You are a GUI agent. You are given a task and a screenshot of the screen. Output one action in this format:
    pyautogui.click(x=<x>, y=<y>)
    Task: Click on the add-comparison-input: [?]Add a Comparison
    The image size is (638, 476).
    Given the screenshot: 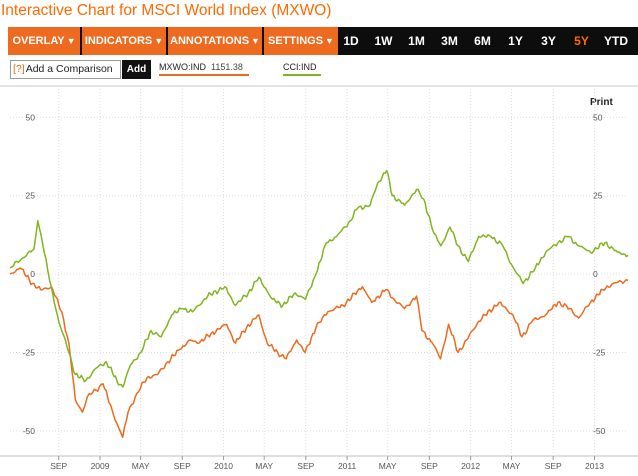 What is the action you would take?
    pyautogui.click(x=65, y=69)
    